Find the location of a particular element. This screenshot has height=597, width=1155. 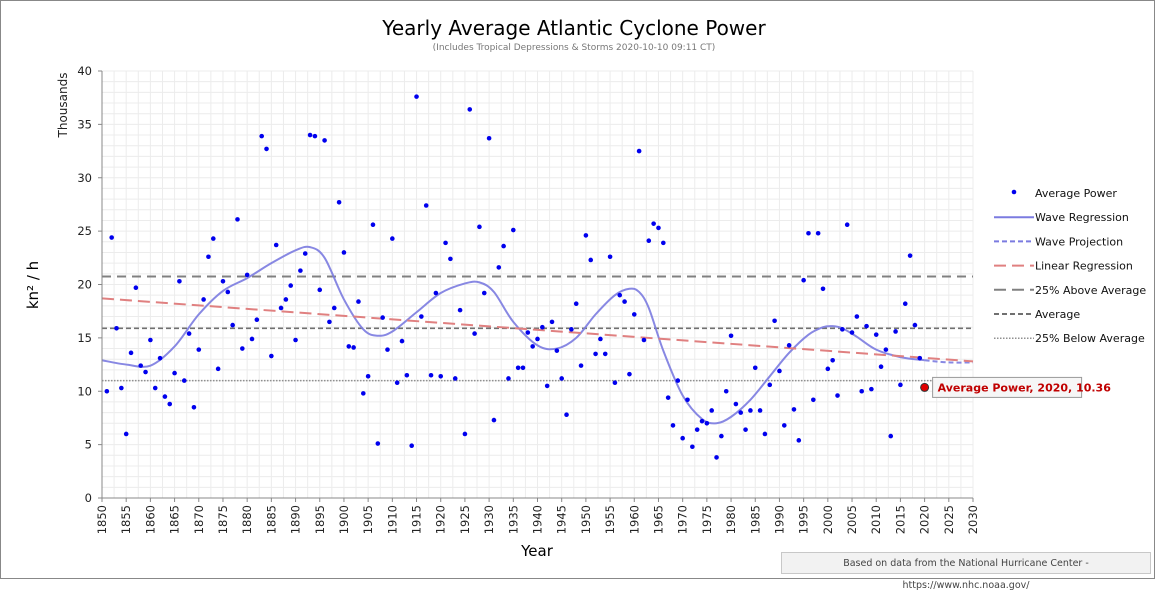

x-tick-label: 2000 is located at coordinates (828, 519).